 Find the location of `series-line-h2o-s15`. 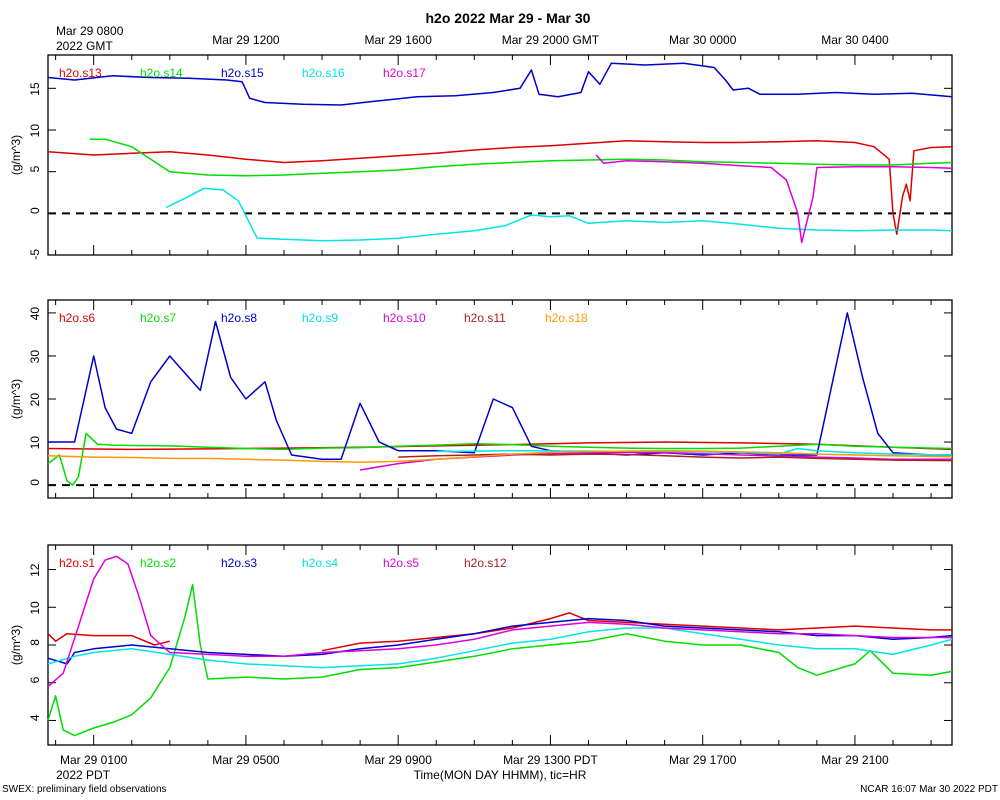

series-line-h2o-s15 is located at coordinates (500, 84).